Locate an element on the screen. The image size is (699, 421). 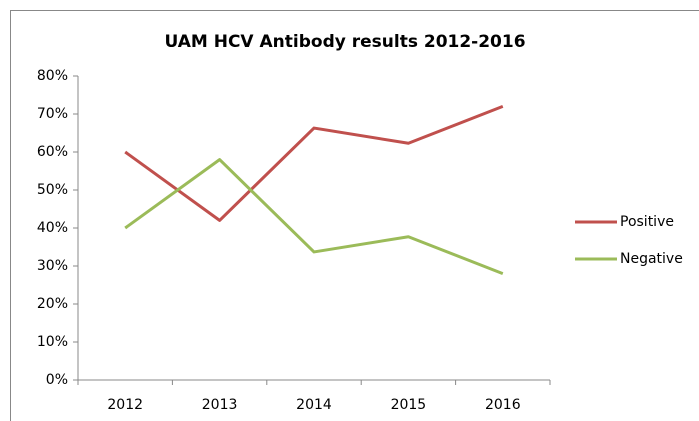
x-tick-label: 2014 is located at coordinates (314, 405).